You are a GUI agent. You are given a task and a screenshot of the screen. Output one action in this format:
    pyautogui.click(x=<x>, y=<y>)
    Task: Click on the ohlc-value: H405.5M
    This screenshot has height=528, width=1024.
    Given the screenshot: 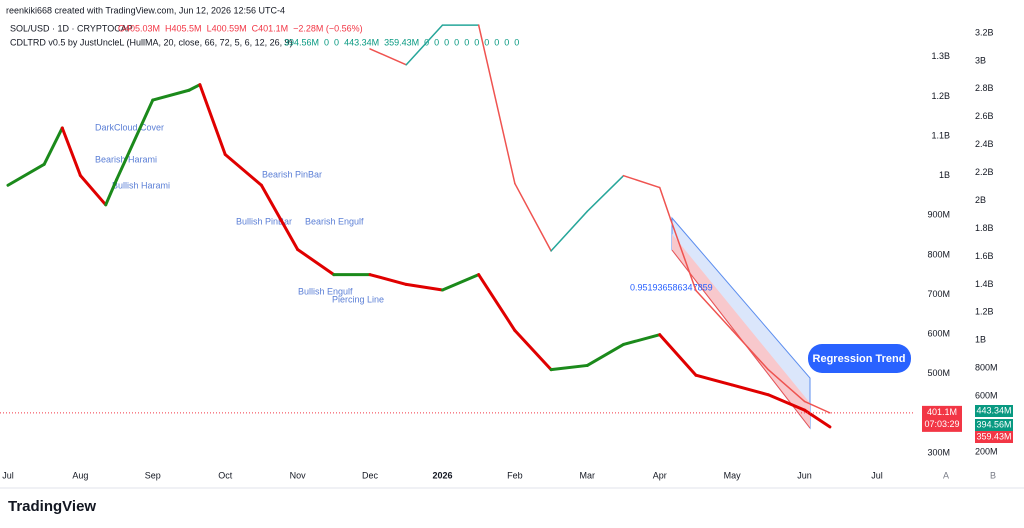 What is the action you would take?
    pyautogui.click(x=183, y=28)
    